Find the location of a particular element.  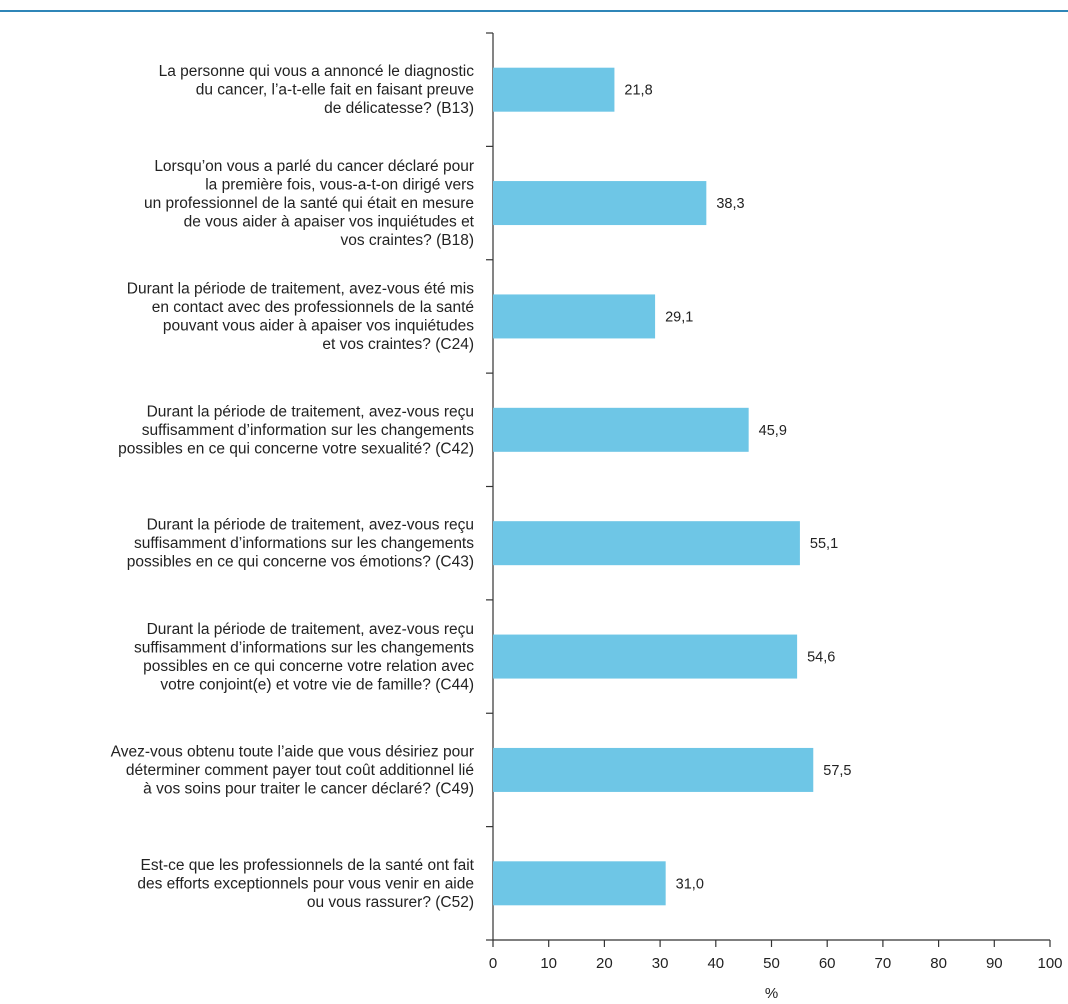

x-tick-label: 100 is located at coordinates (1049, 963).